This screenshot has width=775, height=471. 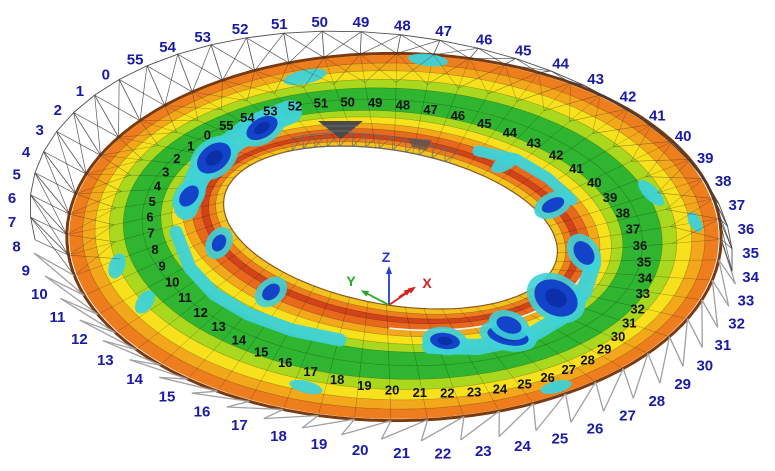 I want to click on outer-node-label-45: 45, so click(x=523, y=50).